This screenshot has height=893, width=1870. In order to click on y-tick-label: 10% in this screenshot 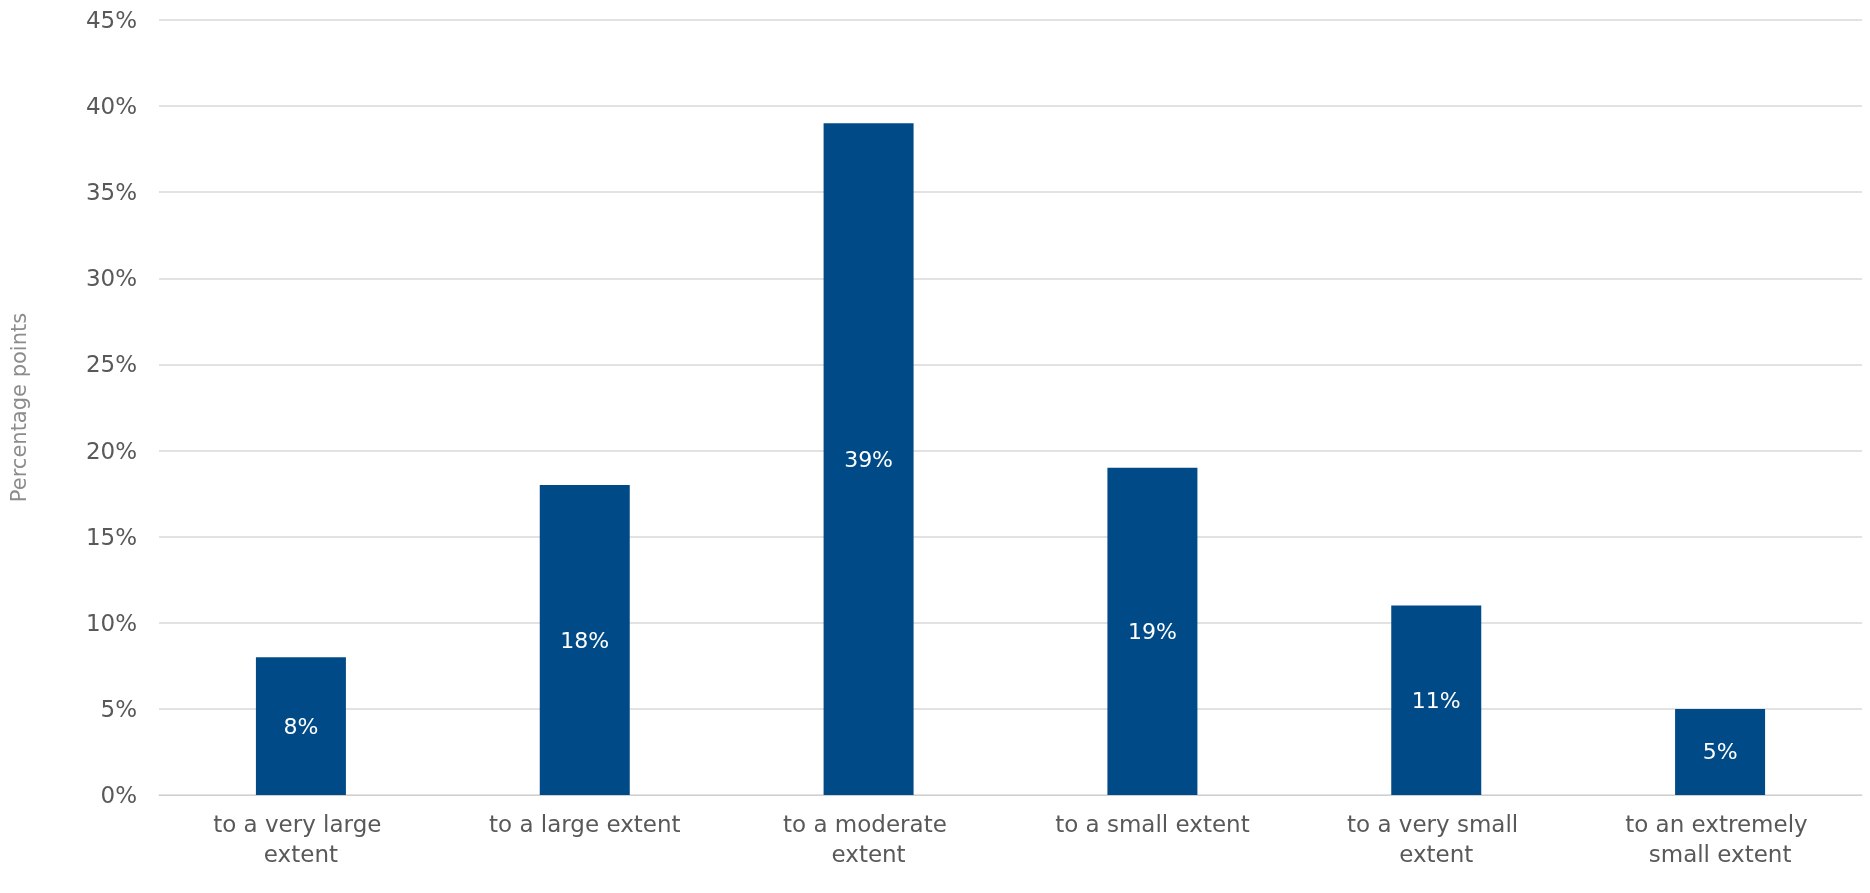, I will do `click(111, 622)`.